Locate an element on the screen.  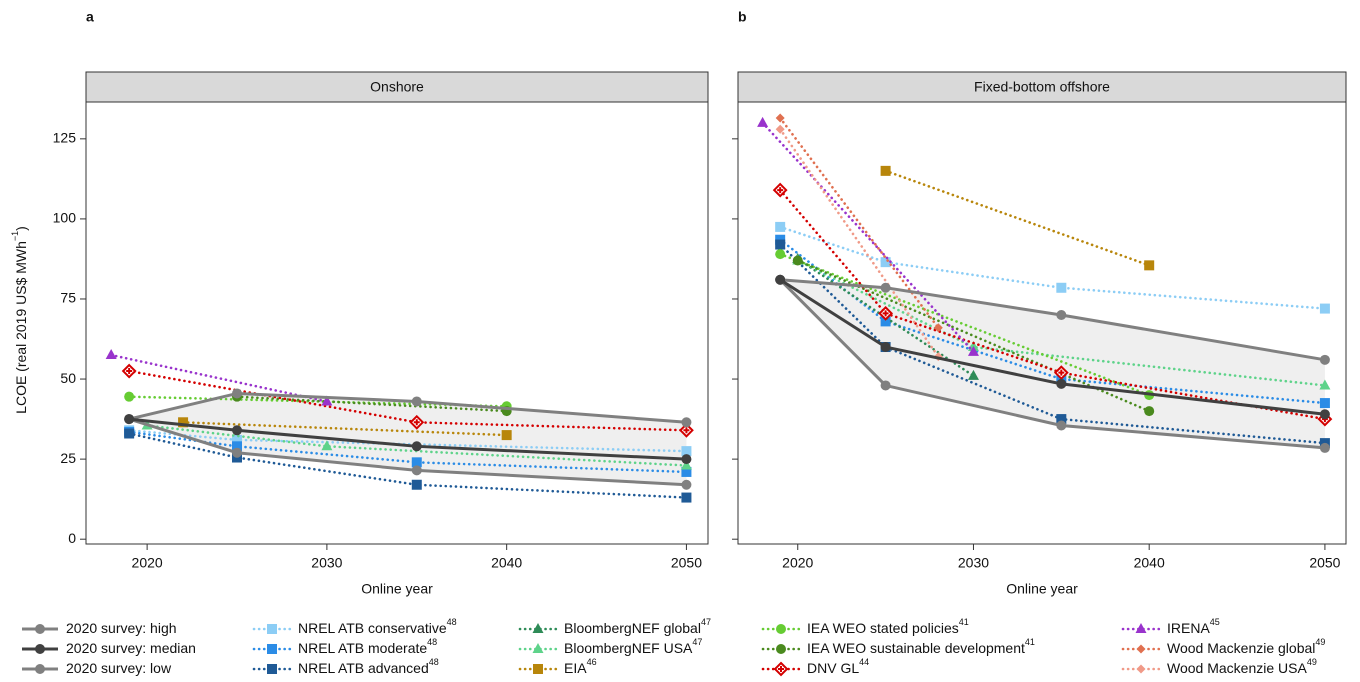
legend-name: NREL ATB moderate is located at coordinates (362, 648).